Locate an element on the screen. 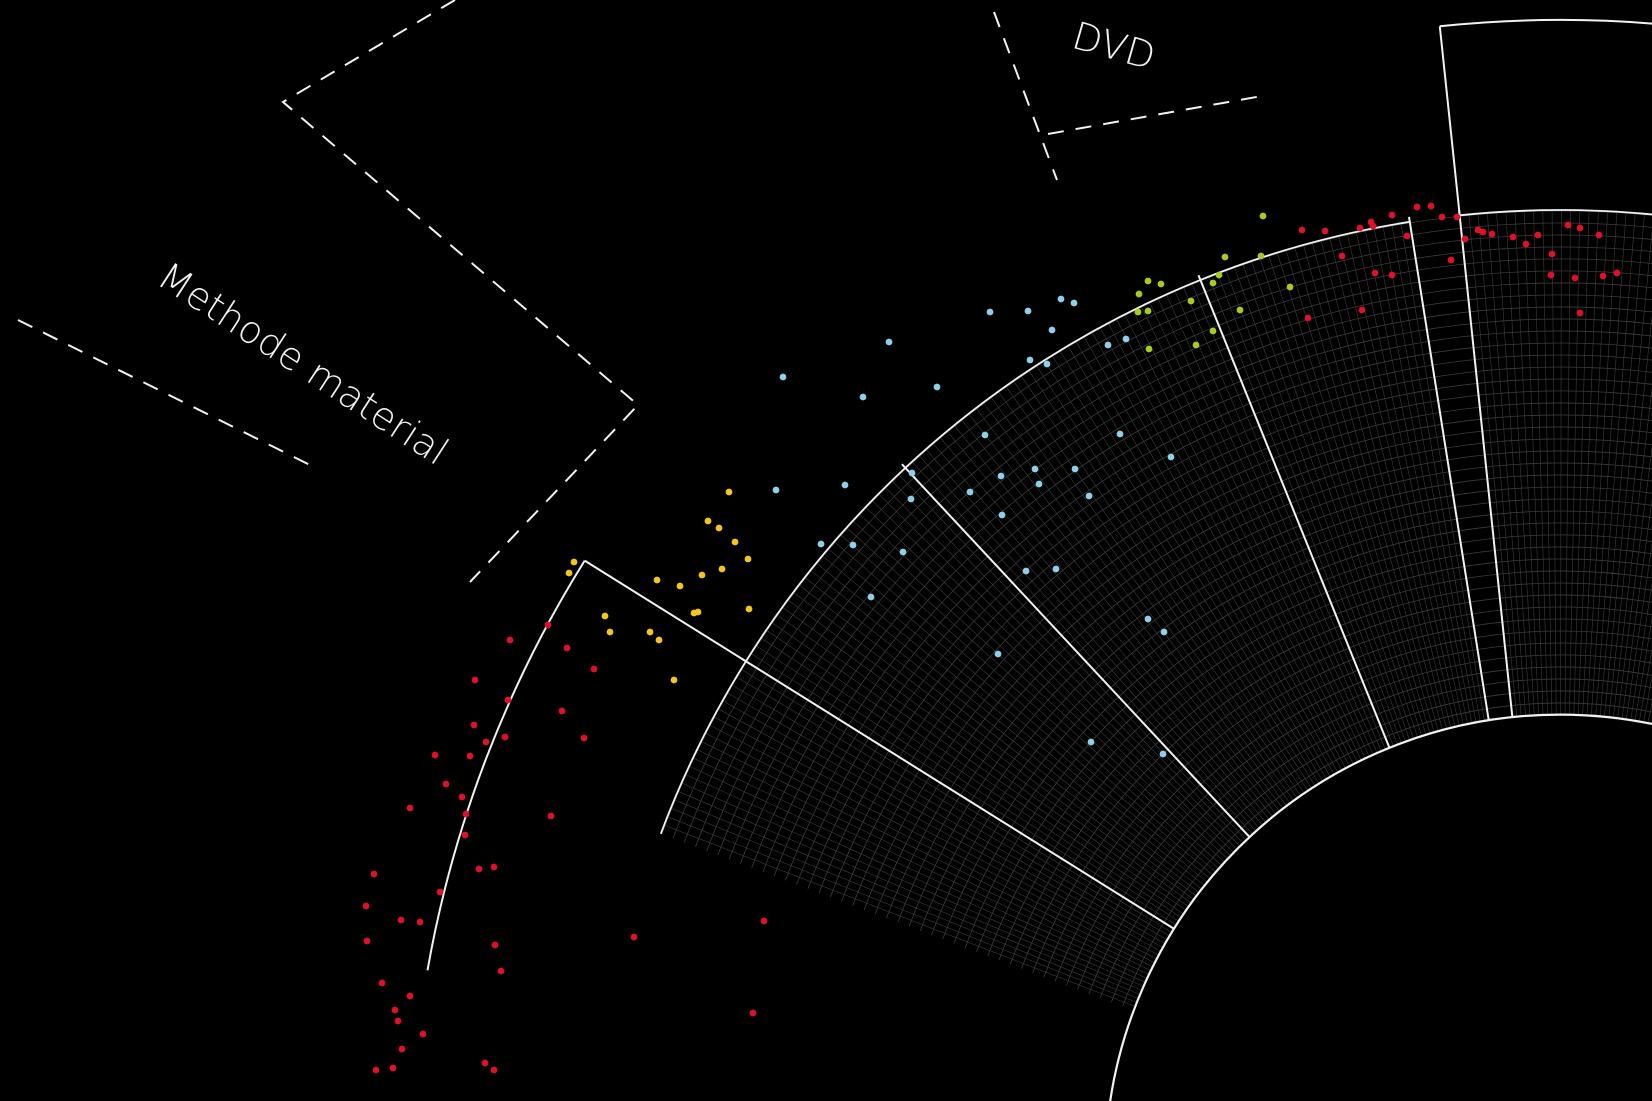  inner-circle is located at coordinates (1380, 907).